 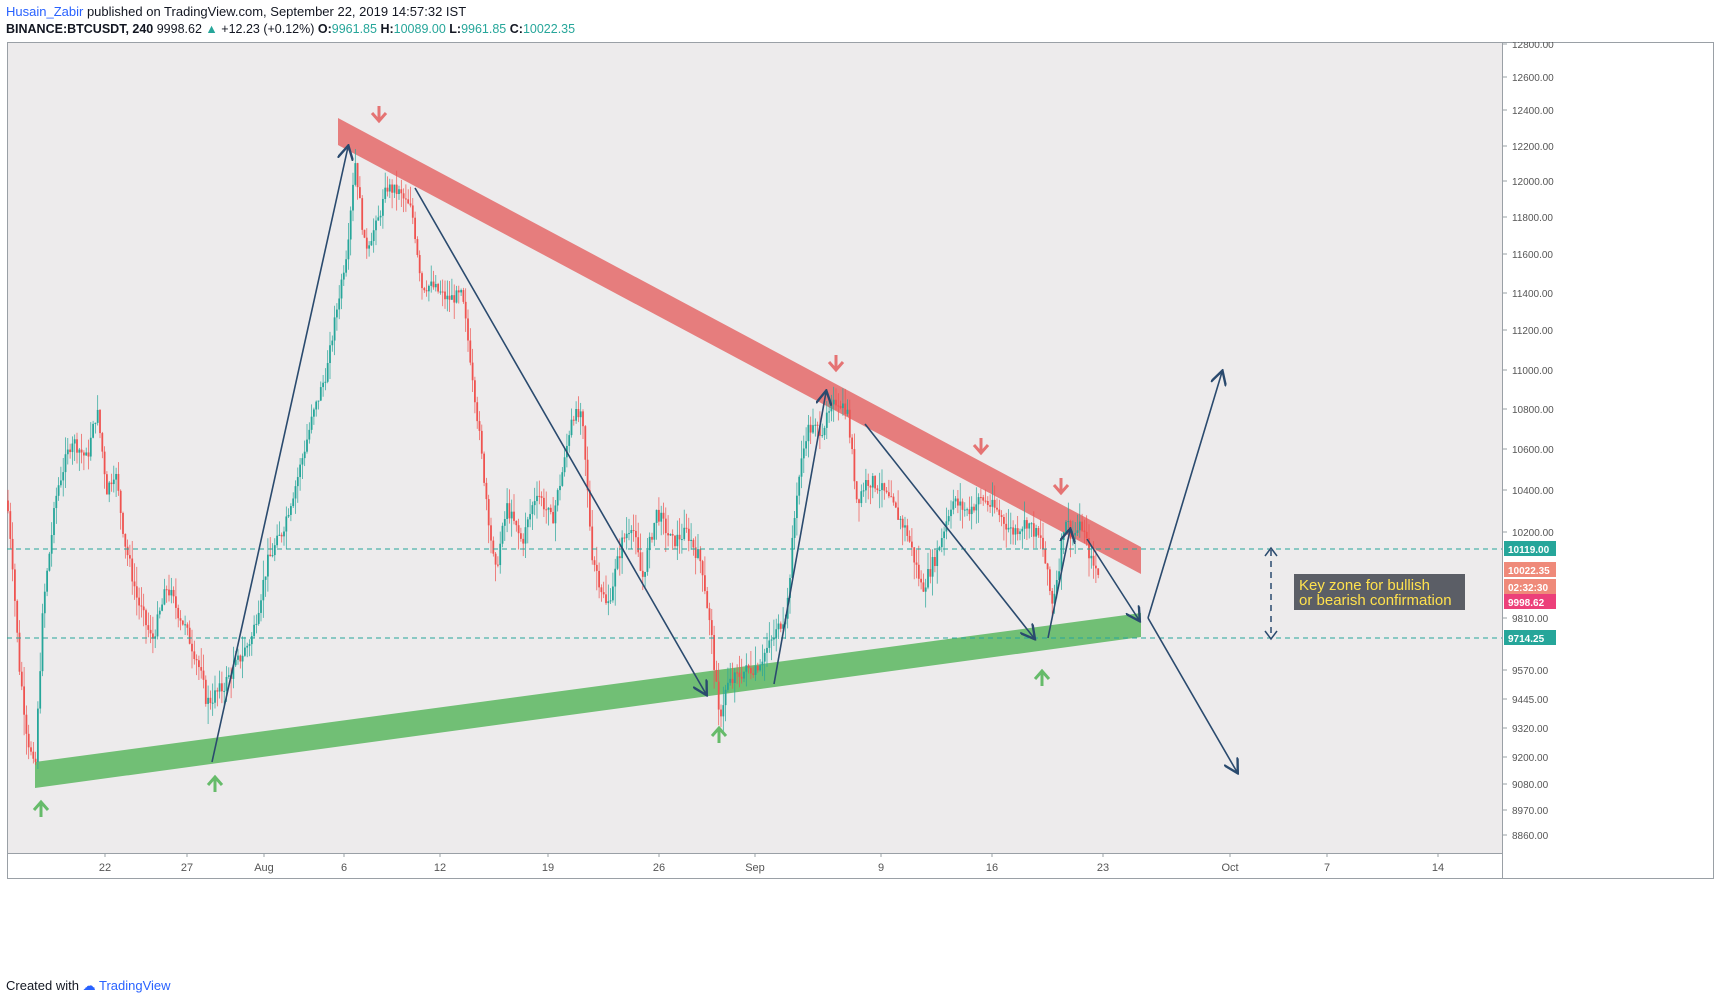 What do you see at coordinates (45, 11) in the screenshot?
I see `author-link: Husain_Zabir` at bounding box center [45, 11].